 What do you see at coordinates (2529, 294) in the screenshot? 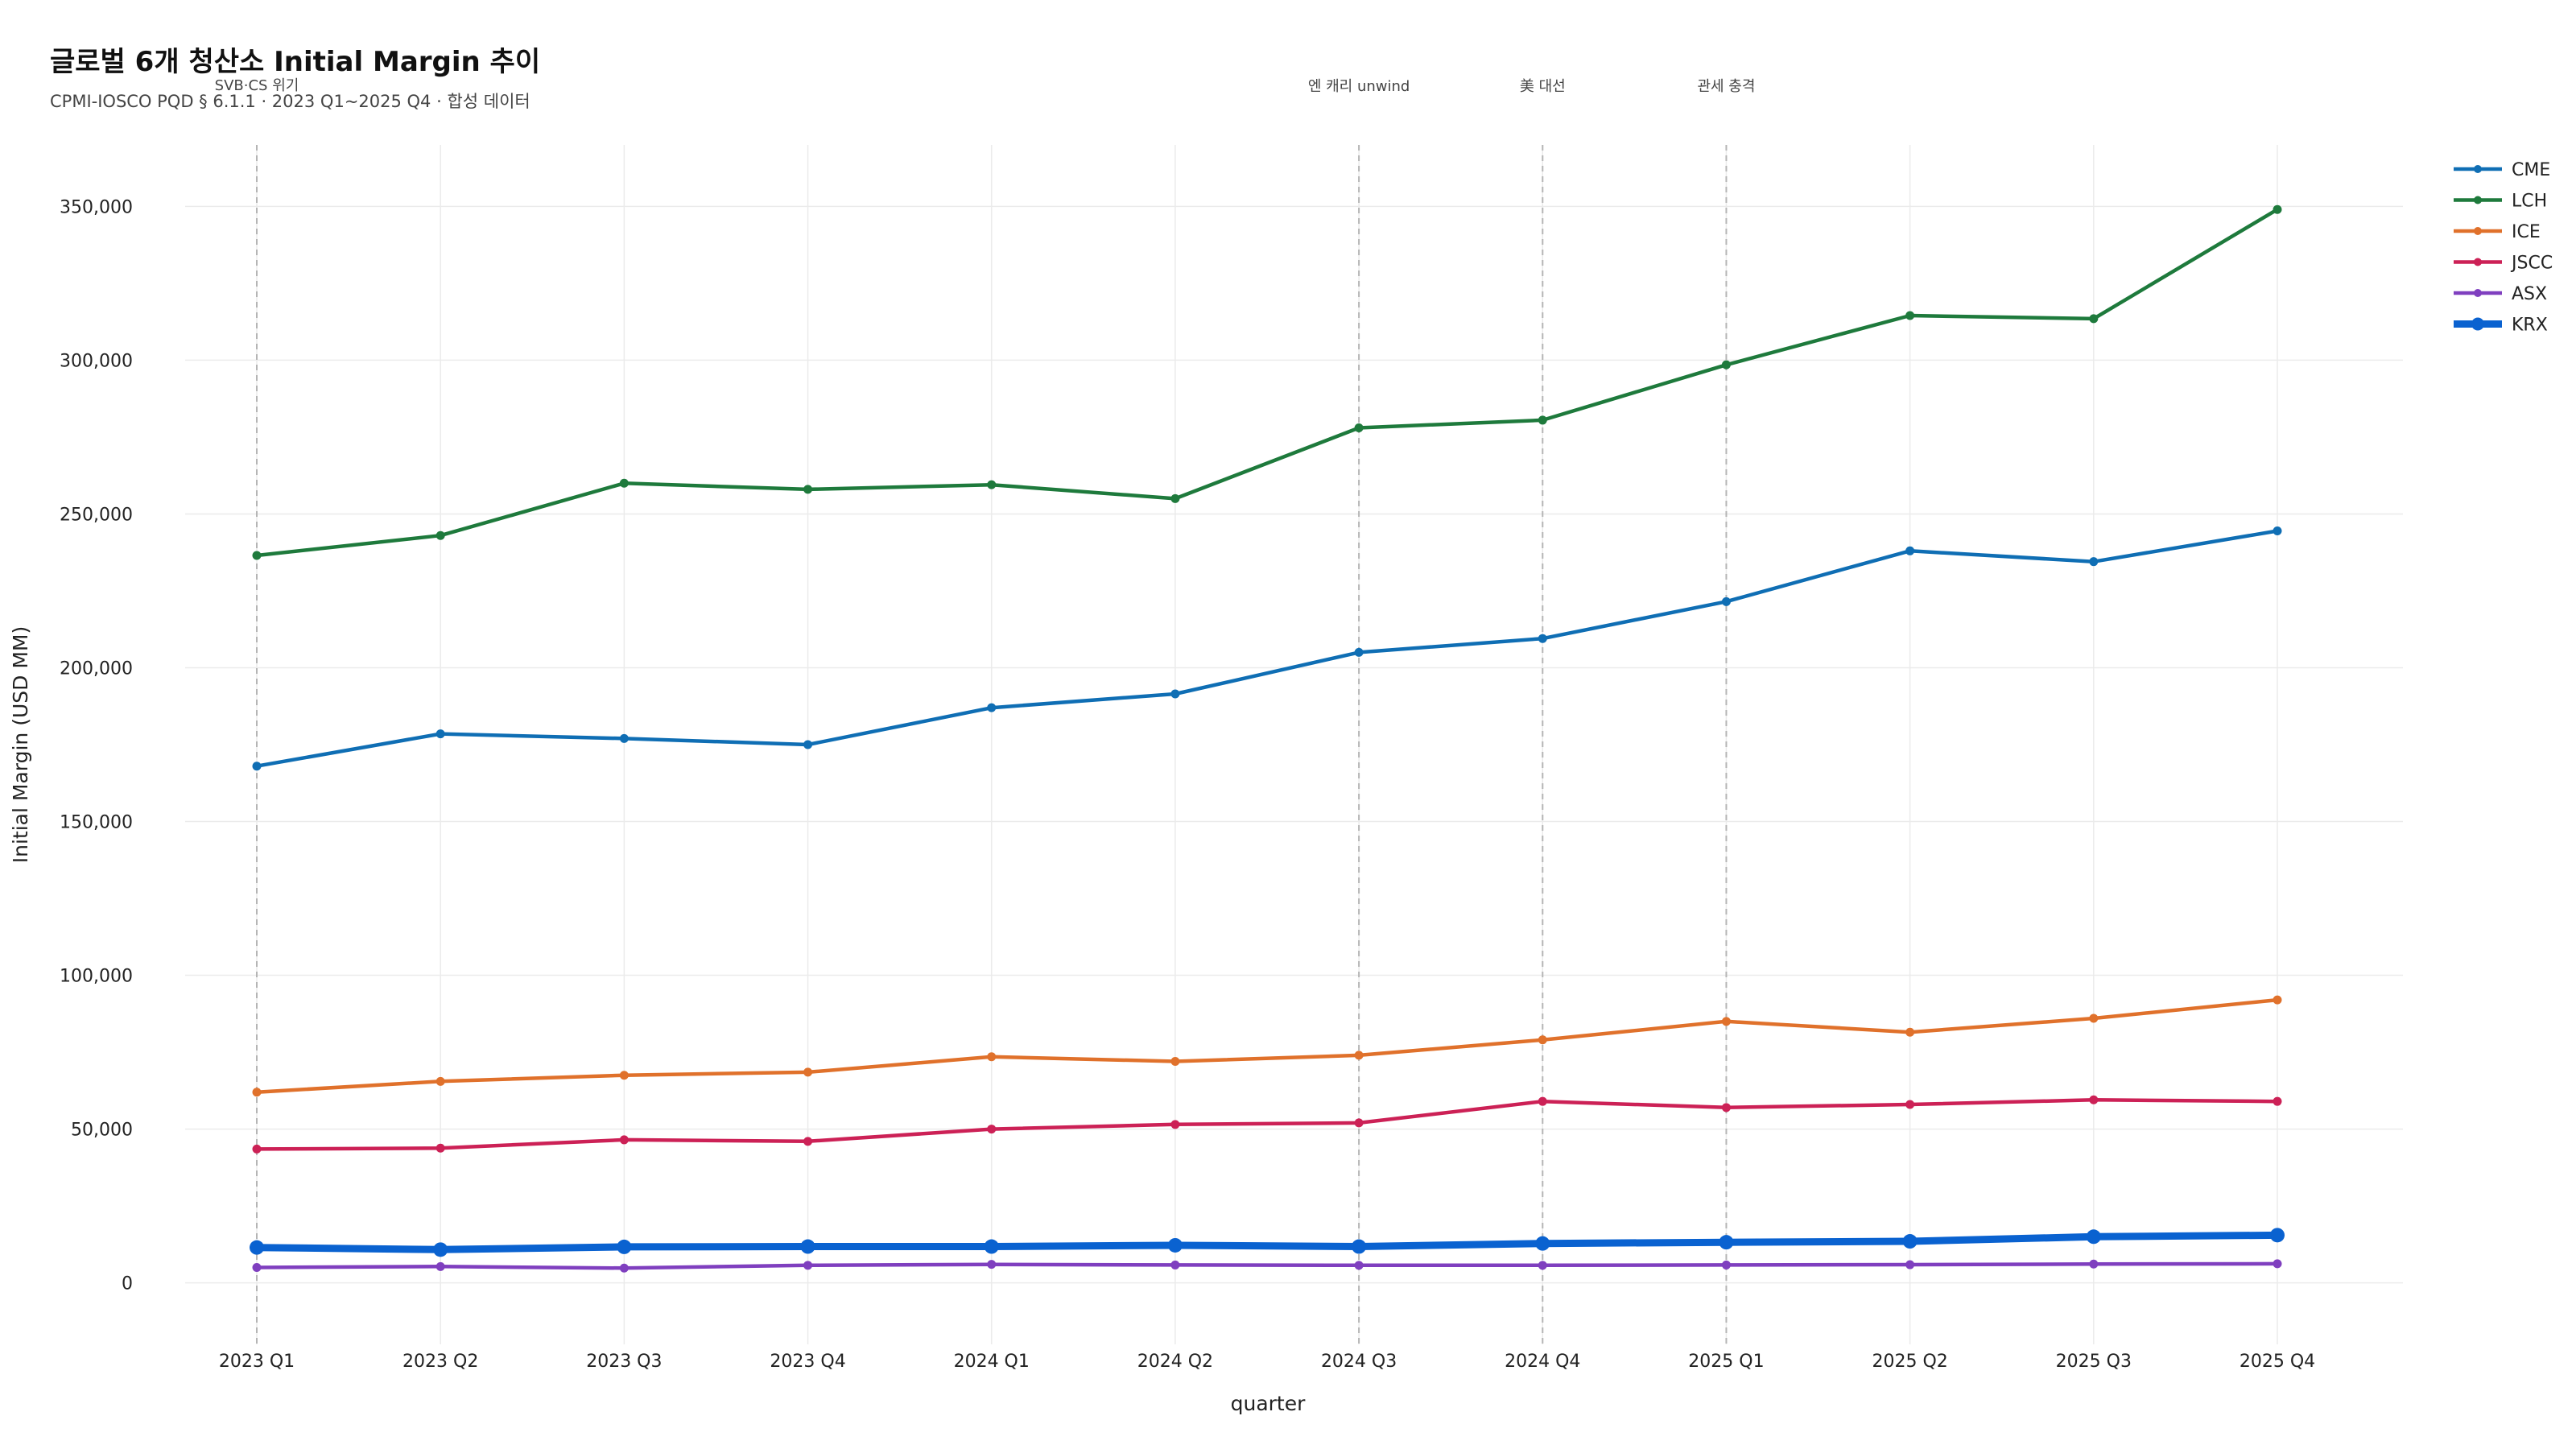
I see `legend-label: ASX` at bounding box center [2529, 294].